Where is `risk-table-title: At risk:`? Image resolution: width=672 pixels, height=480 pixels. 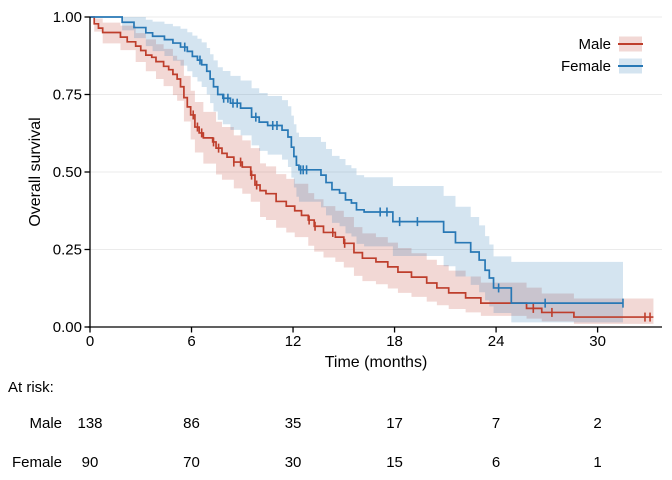 risk-table-title: At risk: is located at coordinates (31, 387).